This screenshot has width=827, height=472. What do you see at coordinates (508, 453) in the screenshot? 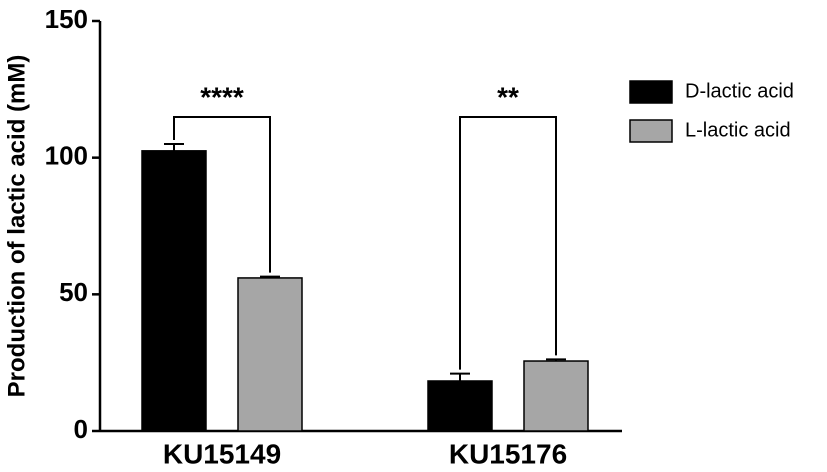
I see `x-tick-label: KU15176` at bounding box center [508, 453].